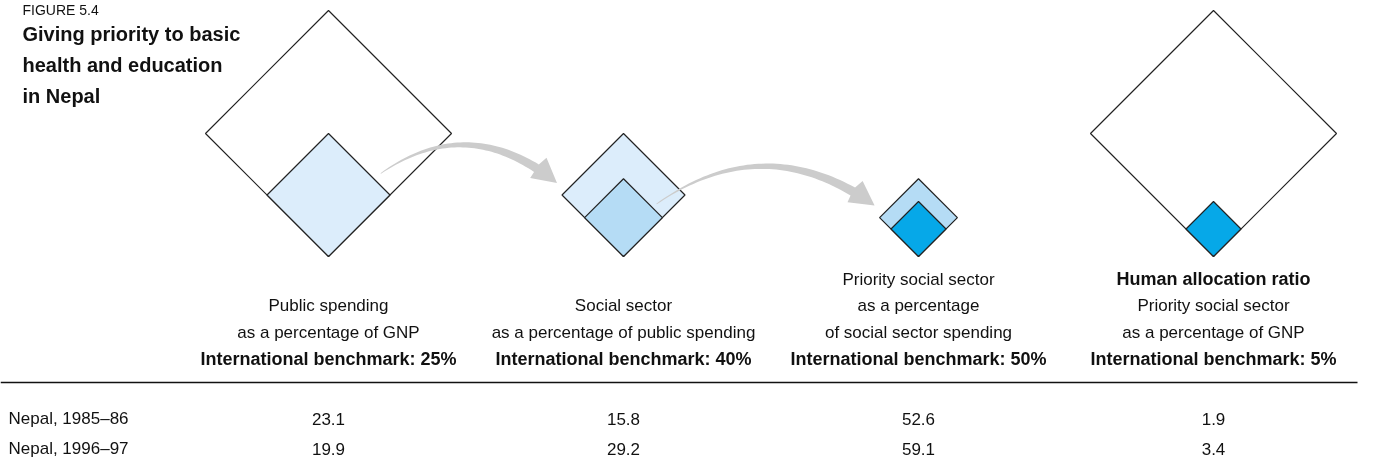 The height and width of the screenshot is (458, 1385). What do you see at coordinates (328, 448) in the screenshot?
I see `data-label: 19.9` at bounding box center [328, 448].